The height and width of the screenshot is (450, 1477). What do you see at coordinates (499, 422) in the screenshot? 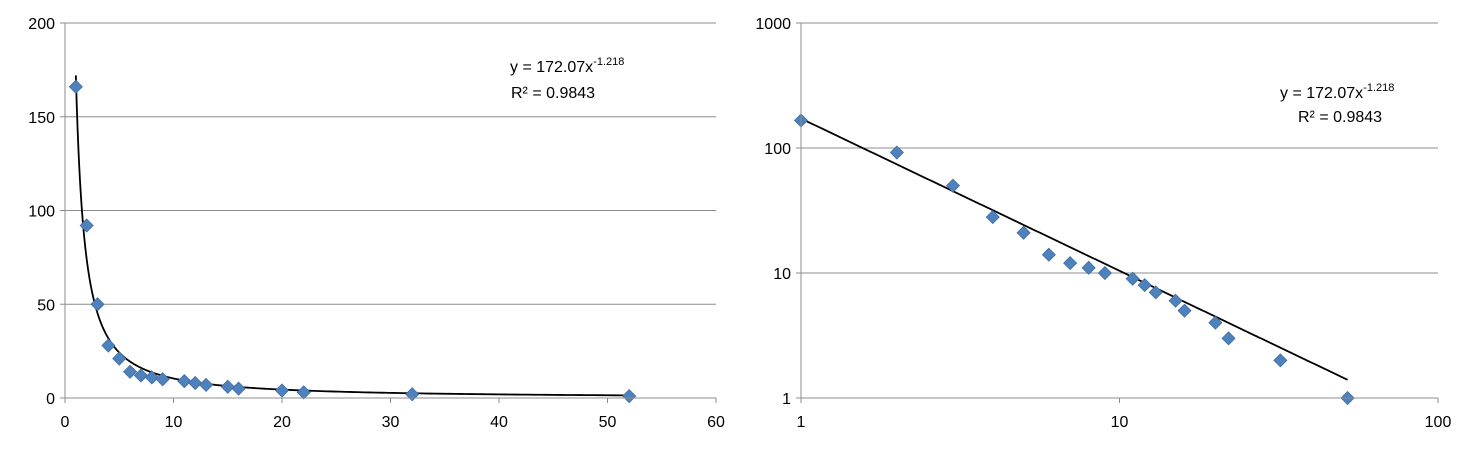
I see `x-tick-label: 40` at bounding box center [499, 422].